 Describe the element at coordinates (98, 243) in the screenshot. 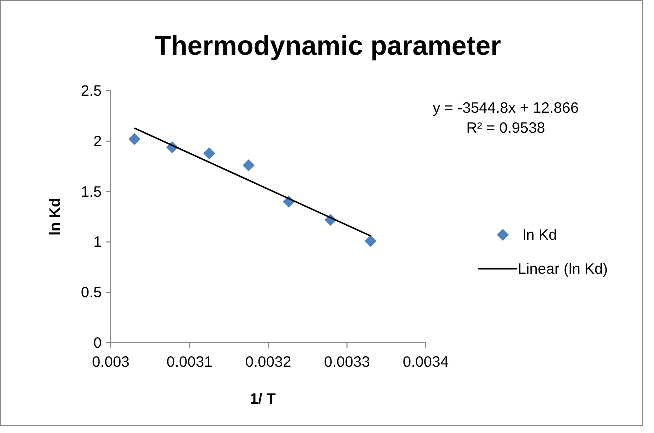

I see `y-tick-label: 1` at that location.